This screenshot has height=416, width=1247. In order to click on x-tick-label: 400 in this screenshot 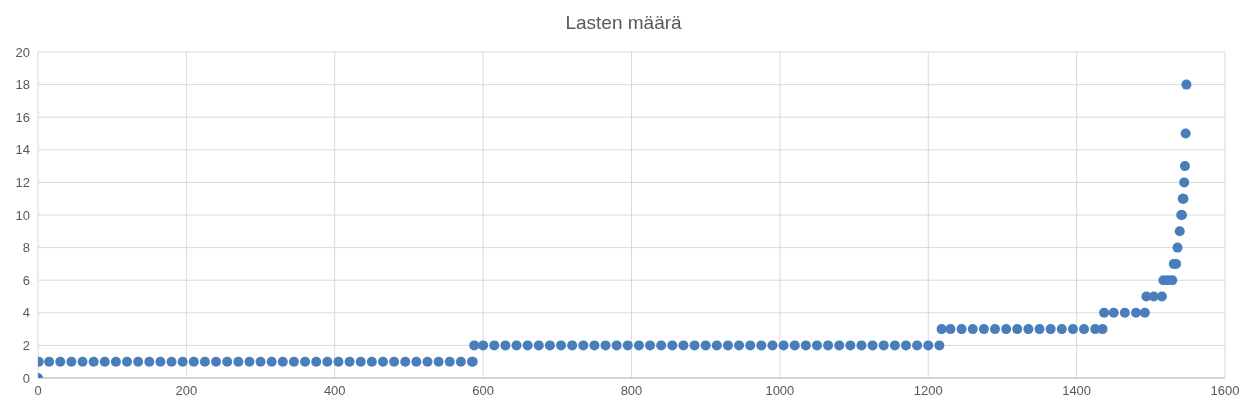, I will do `click(334, 391)`.